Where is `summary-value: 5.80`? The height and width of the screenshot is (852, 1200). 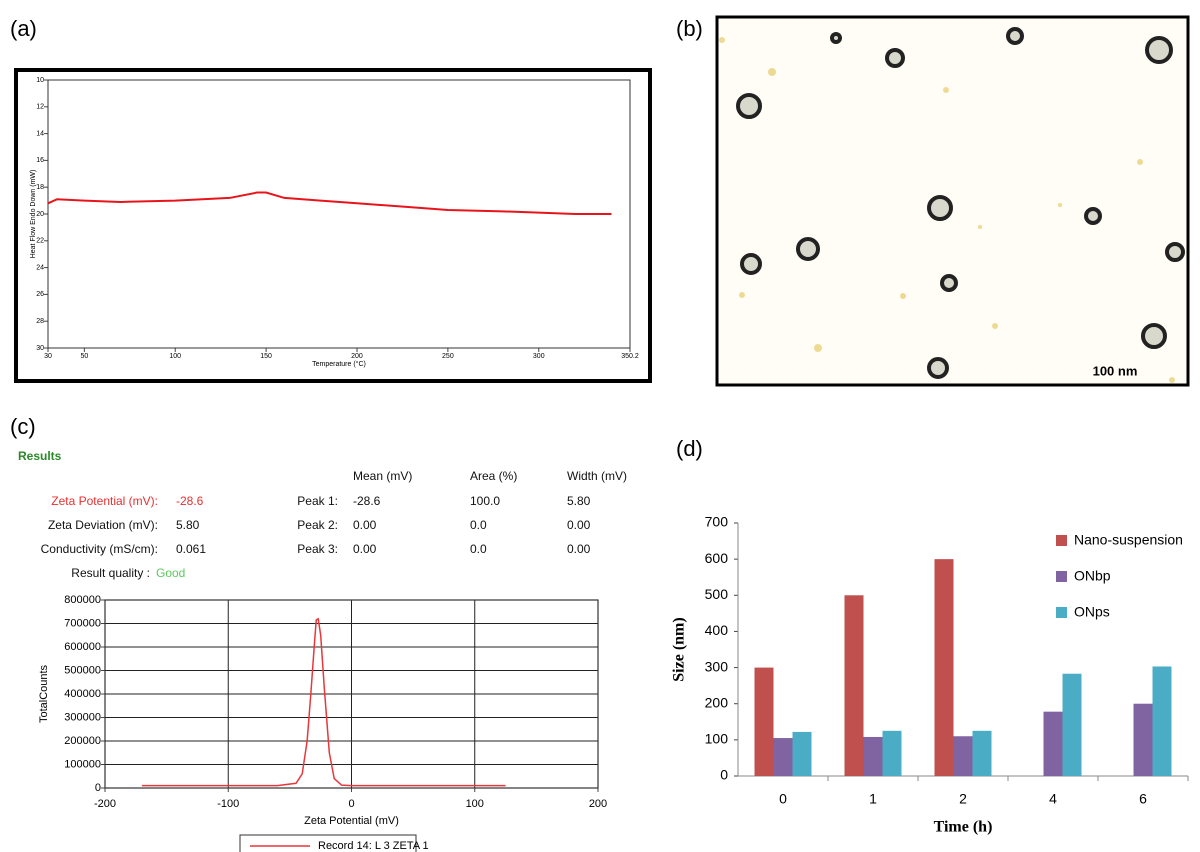
summary-value: 5.80 is located at coordinates (188, 525).